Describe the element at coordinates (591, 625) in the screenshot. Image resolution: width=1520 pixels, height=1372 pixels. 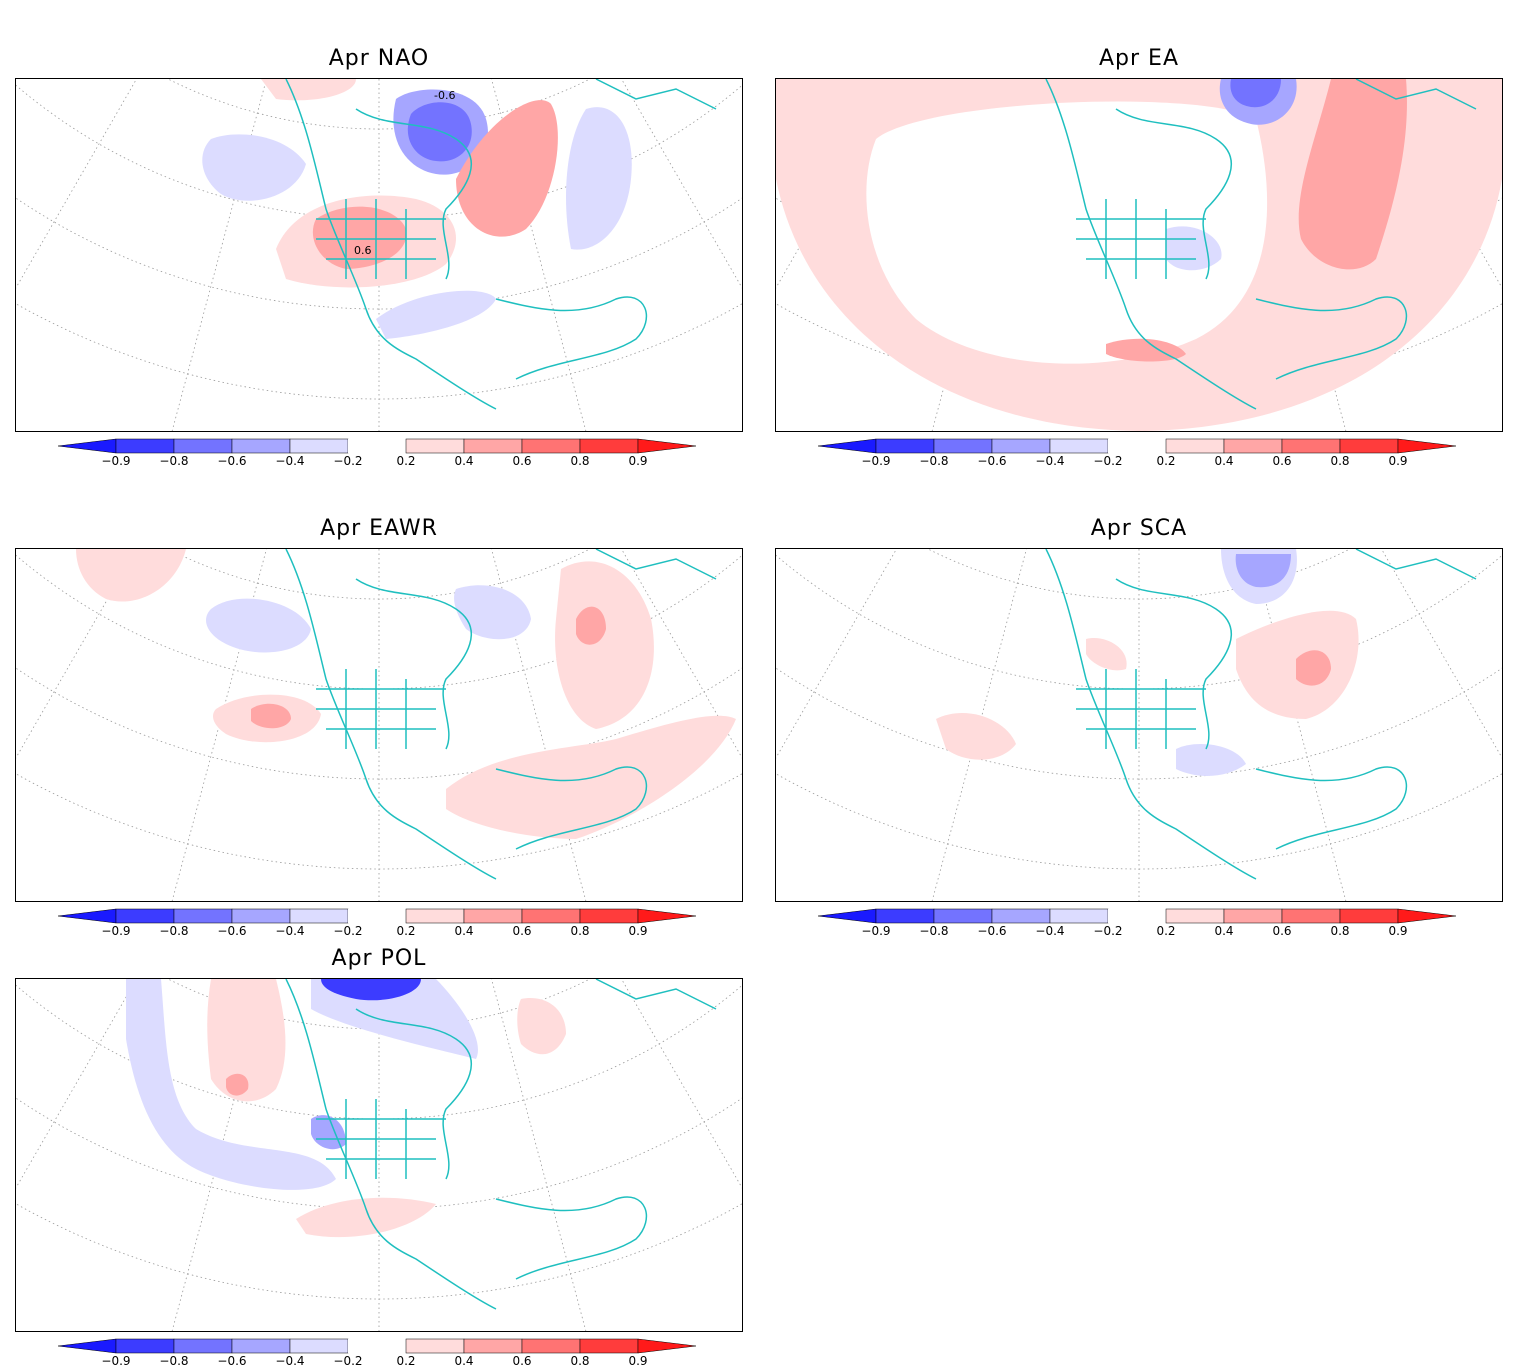
I see `anomaly-pos-east-core` at that location.